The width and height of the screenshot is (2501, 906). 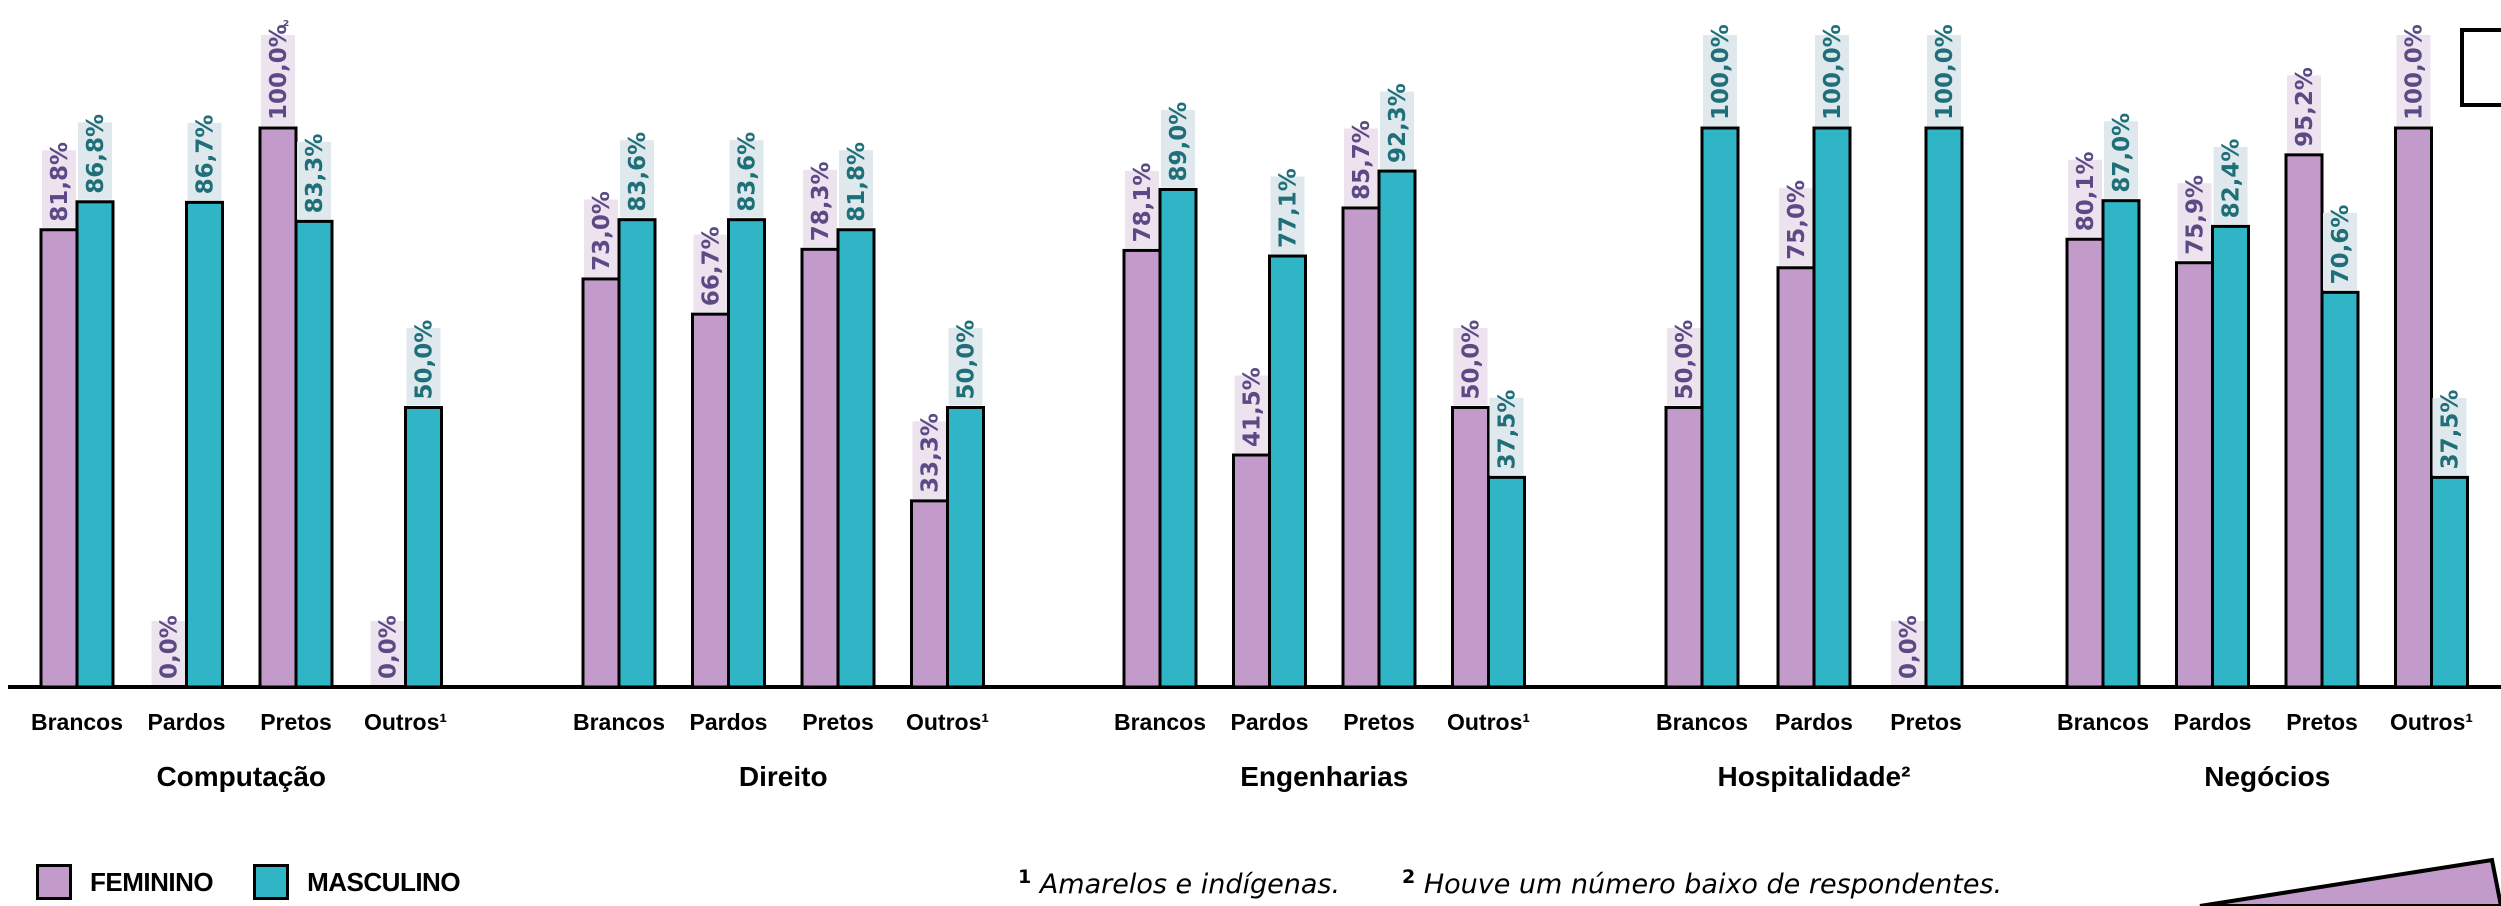 I want to click on bar-engenharias-brancos-masculino, so click(x=1178, y=438).